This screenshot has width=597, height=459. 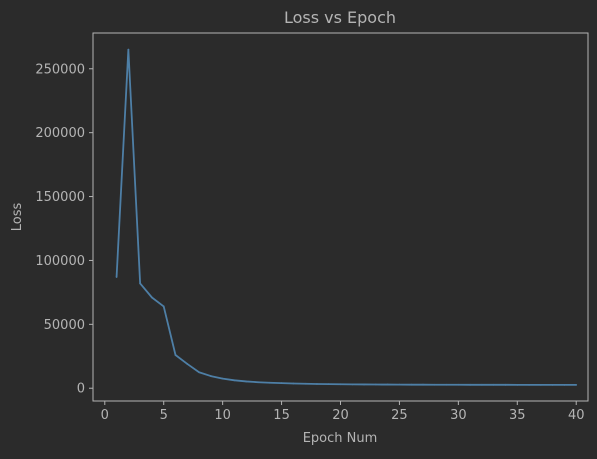 What do you see at coordinates (164, 415) in the screenshot?
I see `x-tick-label: 5` at bounding box center [164, 415].